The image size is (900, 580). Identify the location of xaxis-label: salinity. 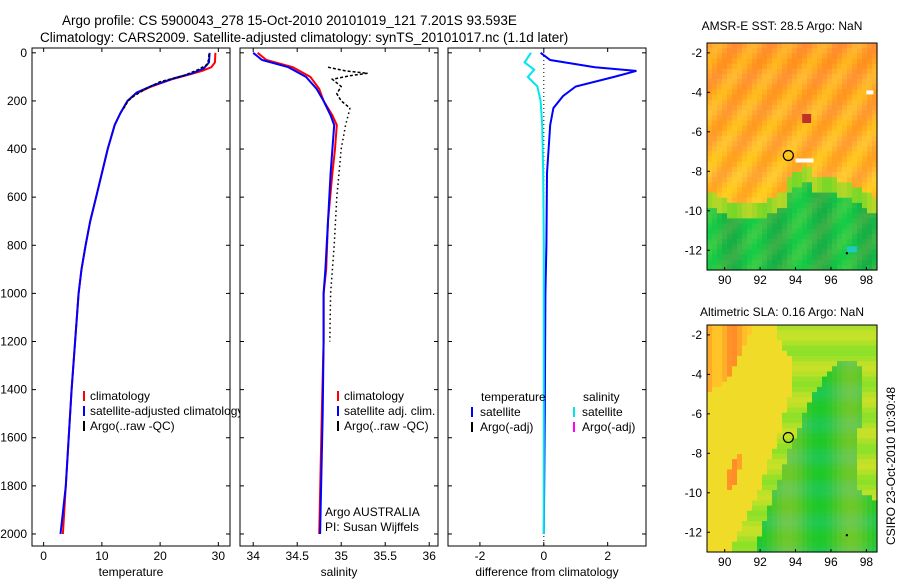
(339, 572).